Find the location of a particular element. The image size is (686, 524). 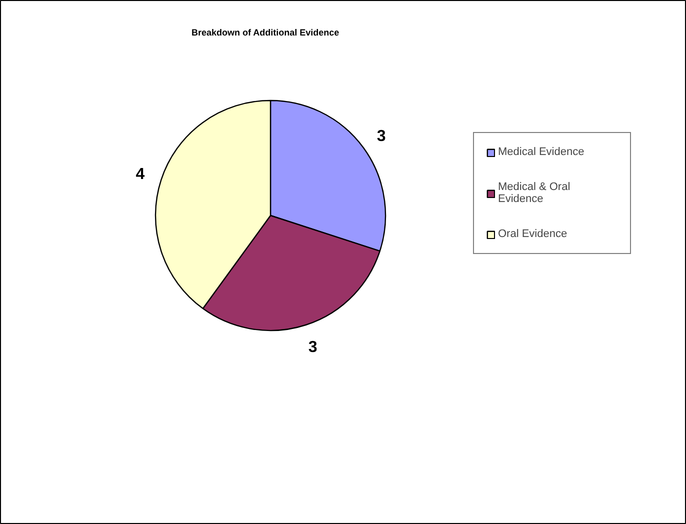

data-label: 4 is located at coordinates (140, 175).